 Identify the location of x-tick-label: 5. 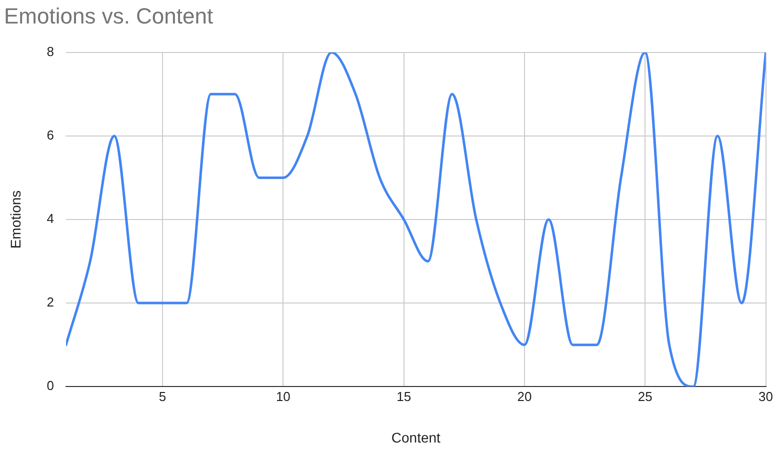
(162, 396).